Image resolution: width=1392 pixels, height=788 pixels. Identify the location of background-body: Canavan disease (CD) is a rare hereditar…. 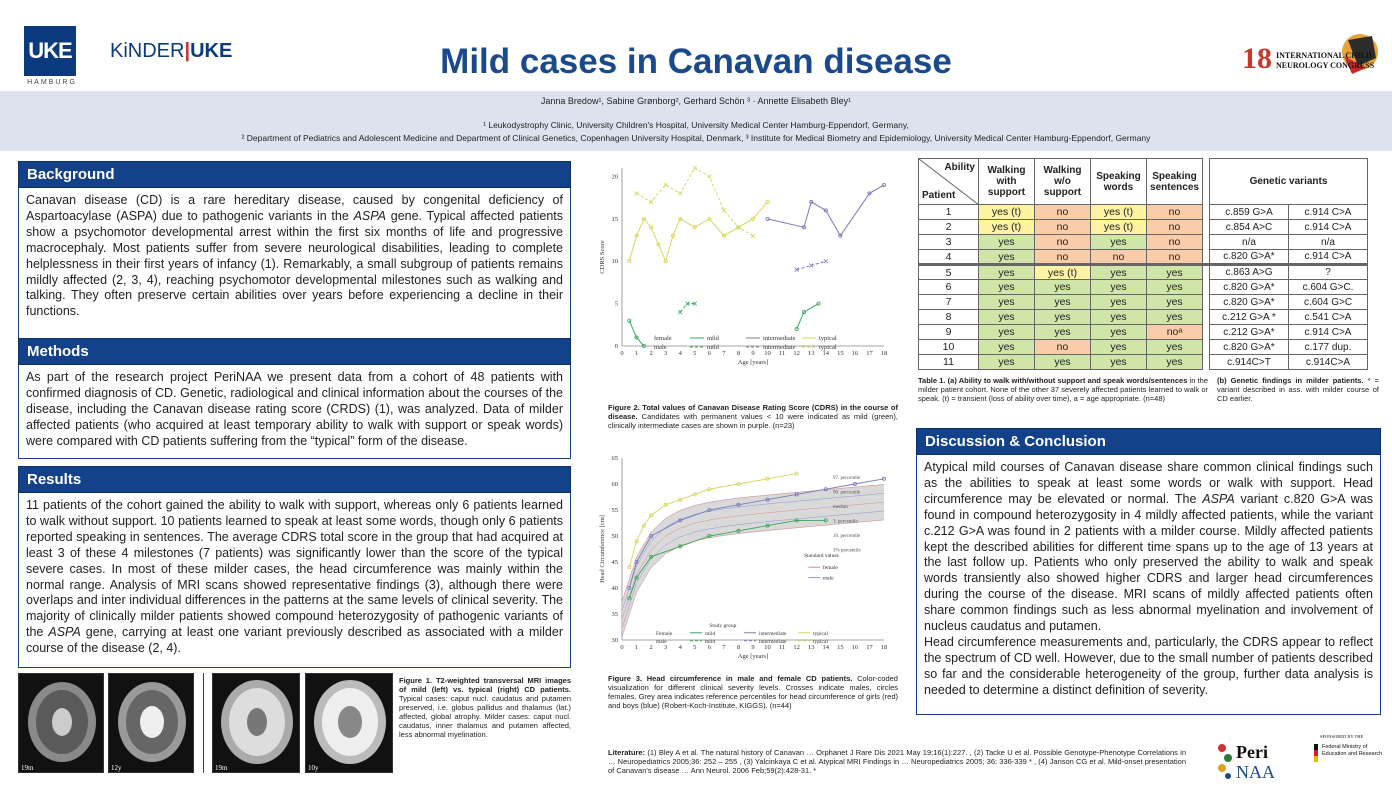
(294, 271).